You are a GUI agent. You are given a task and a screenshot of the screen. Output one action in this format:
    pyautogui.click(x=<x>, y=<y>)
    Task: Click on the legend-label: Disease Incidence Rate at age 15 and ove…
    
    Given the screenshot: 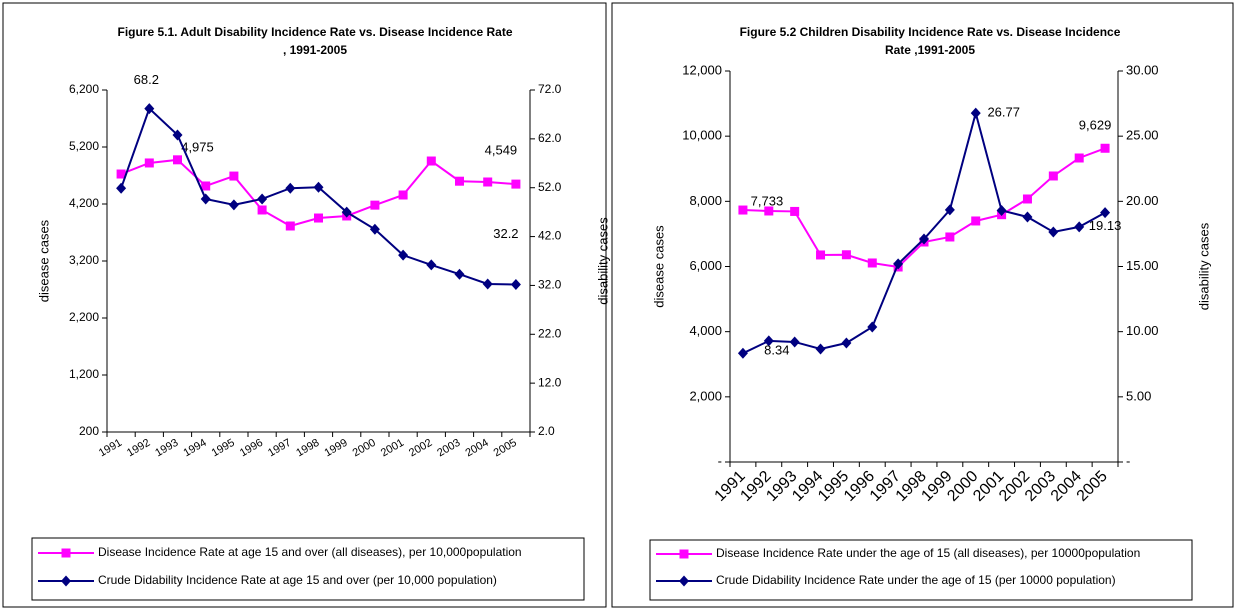 What is the action you would take?
    pyautogui.click(x=310, y=552)
    